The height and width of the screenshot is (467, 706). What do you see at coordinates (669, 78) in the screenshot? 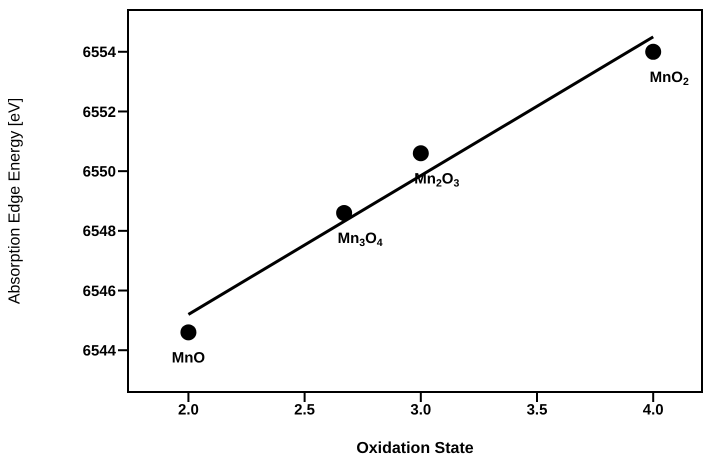
I see `annotation: MnO$_{2}$` at bounding box center [669, 78].